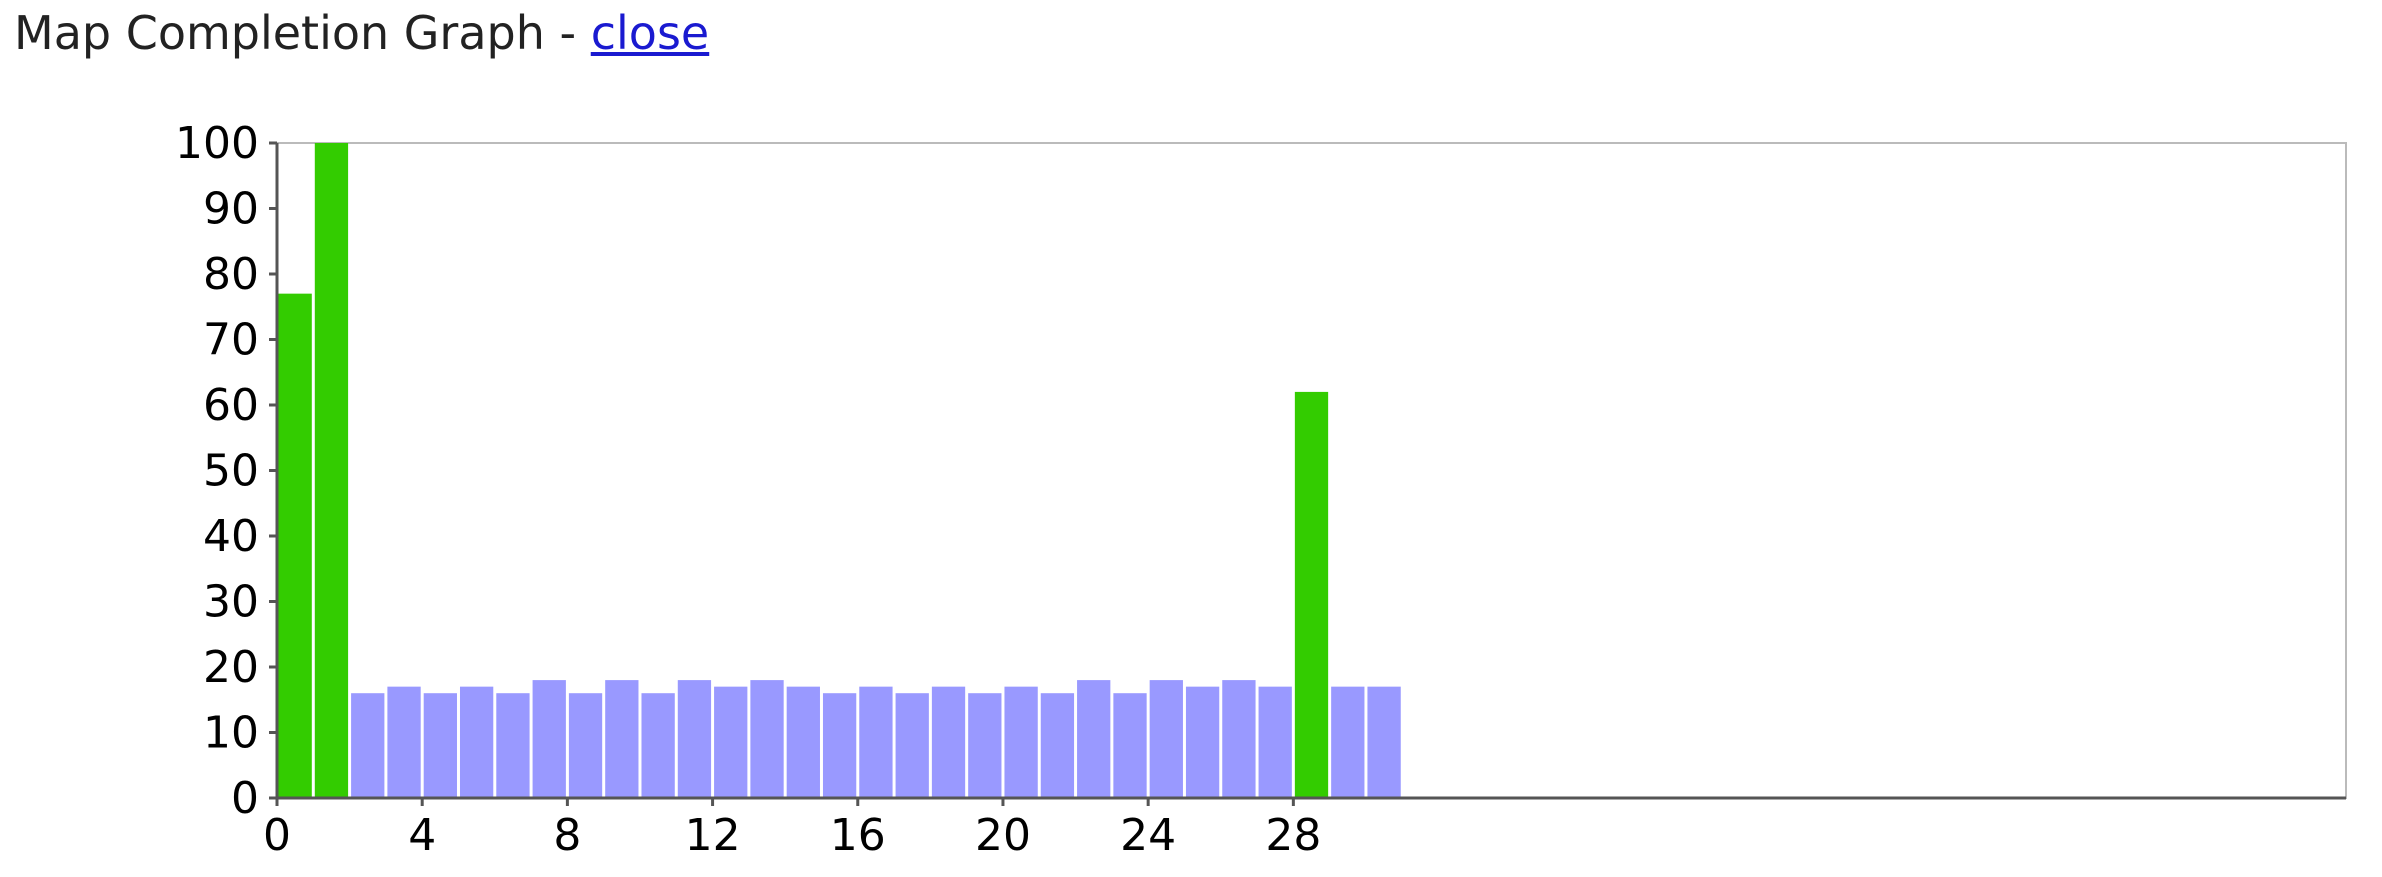 The height and width of the screenshot is (877, 2382). What do you see at coordinates (231, 405) in the screenshot?
I see `y-tick-label-60: 60` at bounding box center [231, 405].